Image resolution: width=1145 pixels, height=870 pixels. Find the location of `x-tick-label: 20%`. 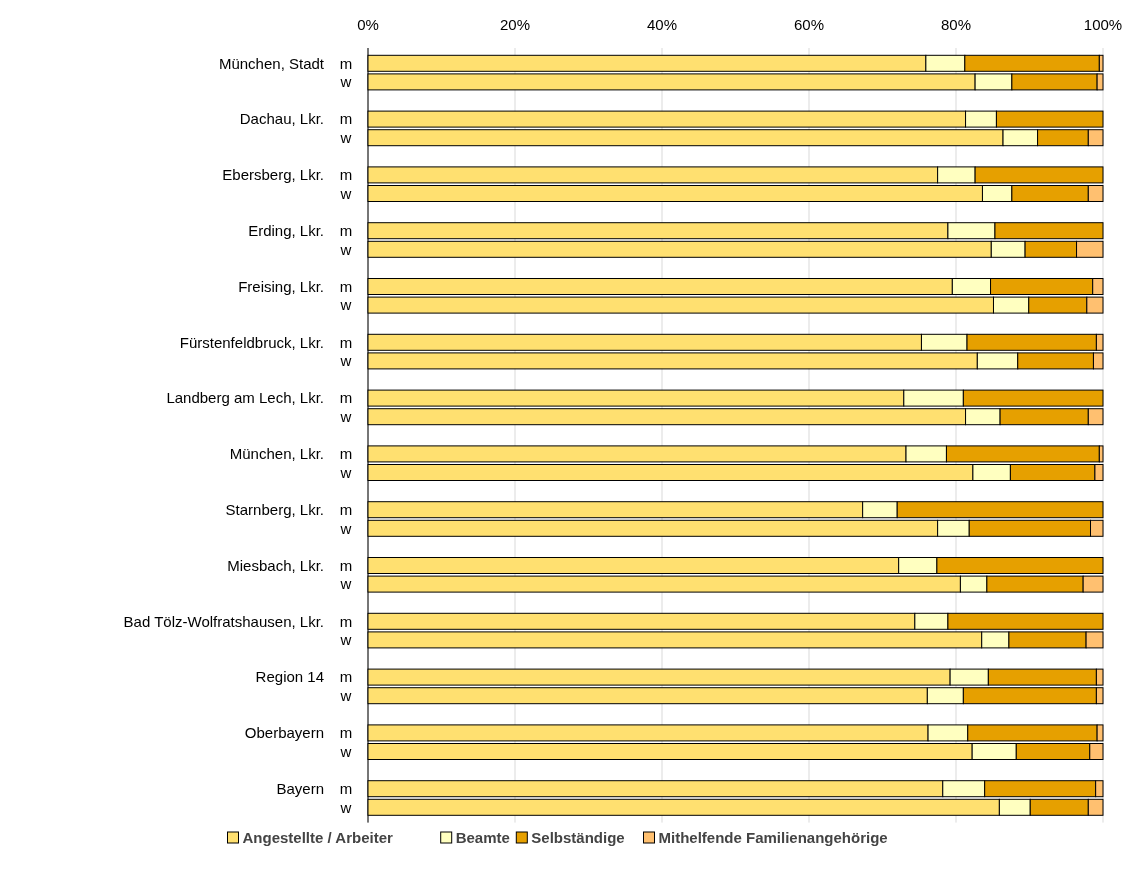

x-tick-label: 20% is located at coordinates (515, 24).